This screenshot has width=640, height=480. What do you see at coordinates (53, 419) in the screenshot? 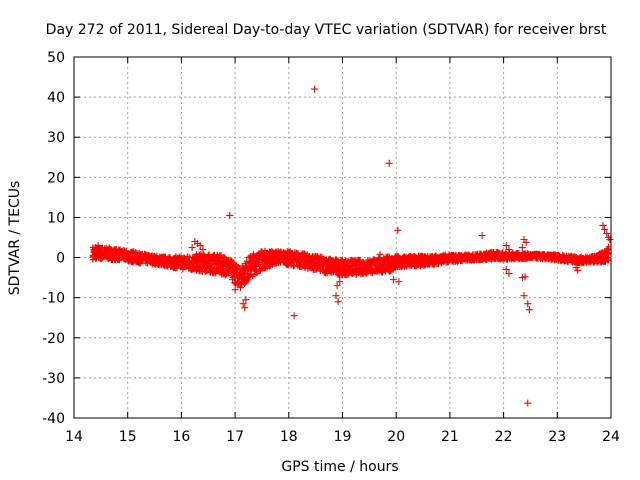
I see `y-tick-label: -40` at bounding box center [53, 419].